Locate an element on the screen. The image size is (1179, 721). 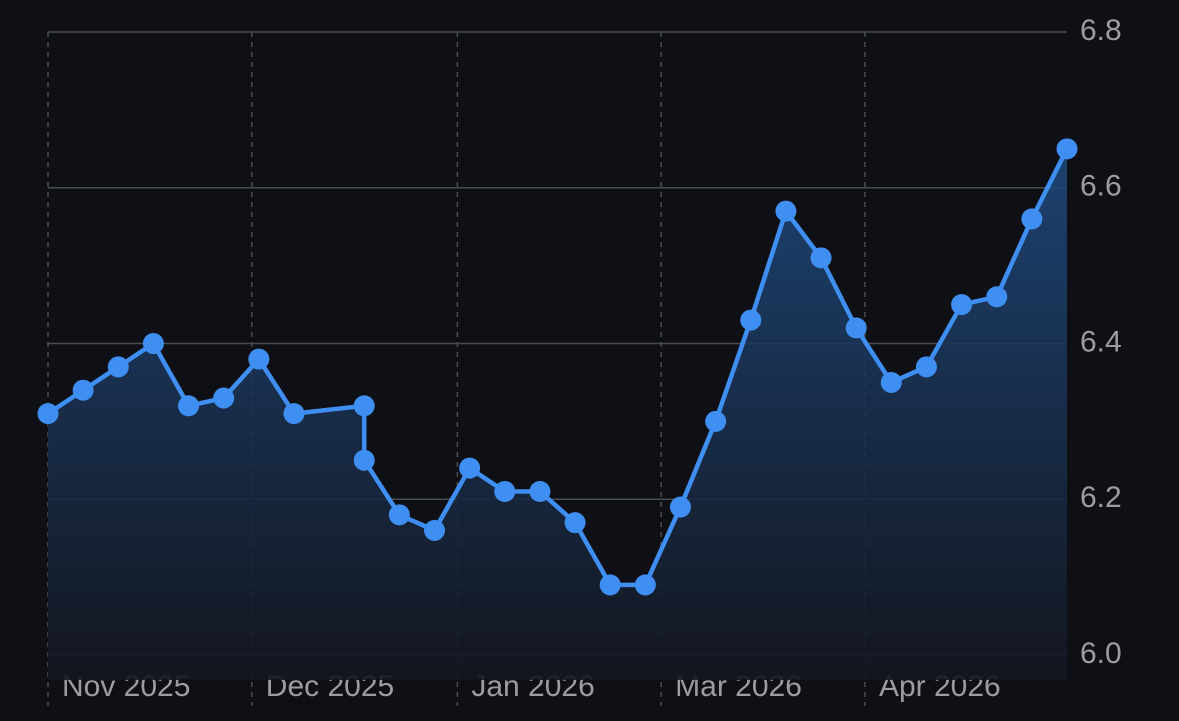
y-tick-label: 6.6 is located at coordinates (1101, 186).